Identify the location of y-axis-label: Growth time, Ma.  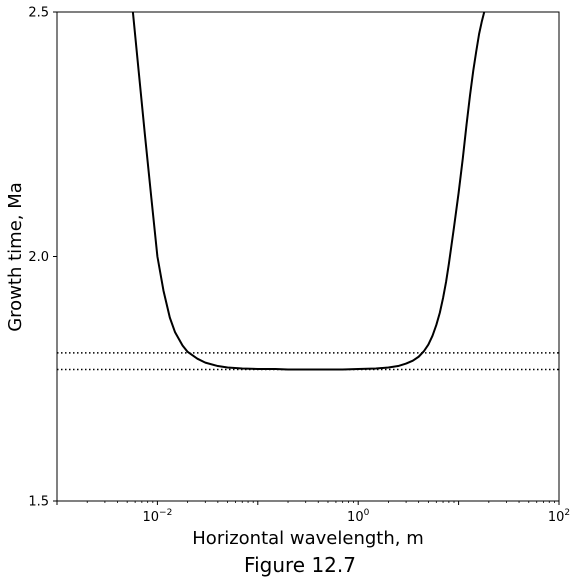
(15, 257).